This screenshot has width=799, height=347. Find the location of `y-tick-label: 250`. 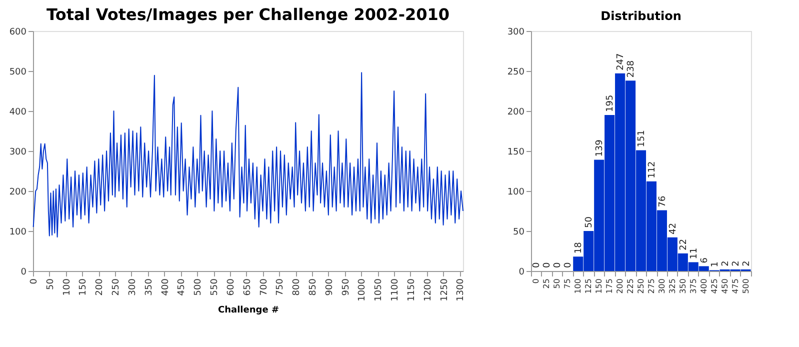

y-tick-label: 250 is located at coordinates (516, 73).